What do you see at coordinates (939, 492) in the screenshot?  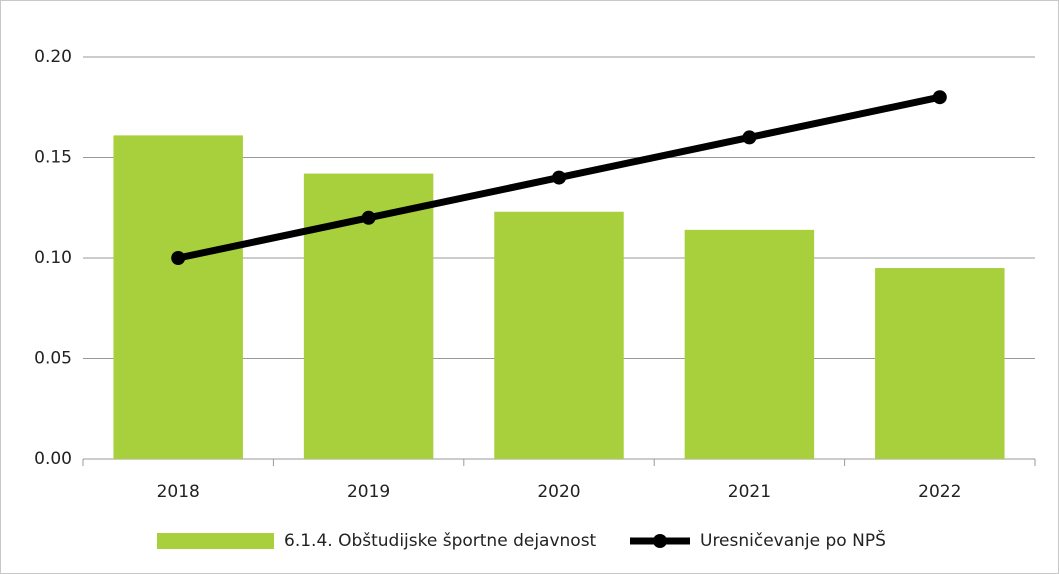 I see `x-tick-label: 2022` at bounding box center [939, 492].